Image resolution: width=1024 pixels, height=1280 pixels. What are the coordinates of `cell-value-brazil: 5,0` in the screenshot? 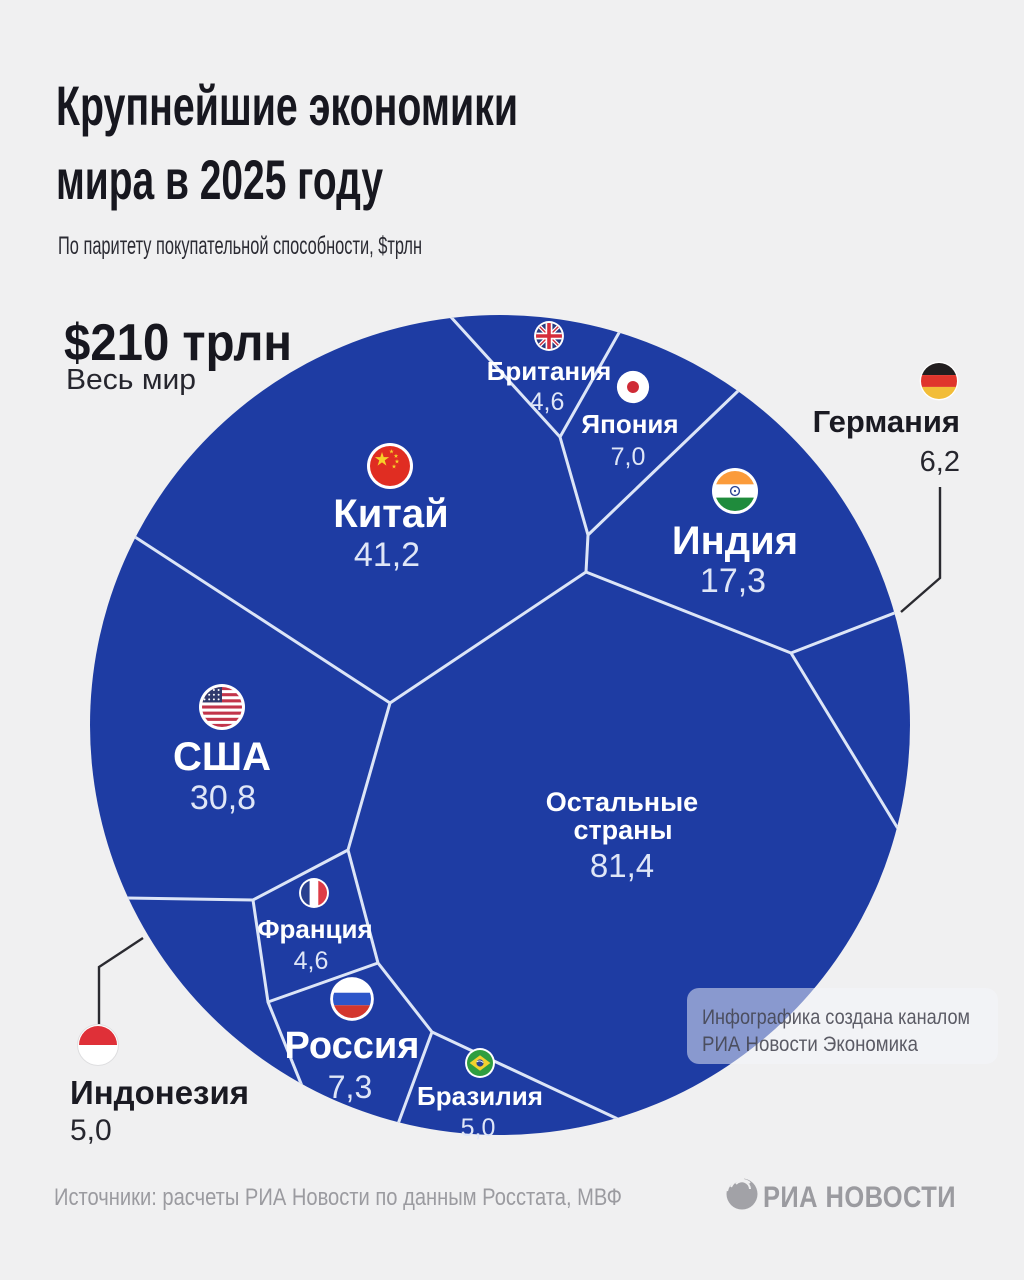 It's located at (478, 1128).